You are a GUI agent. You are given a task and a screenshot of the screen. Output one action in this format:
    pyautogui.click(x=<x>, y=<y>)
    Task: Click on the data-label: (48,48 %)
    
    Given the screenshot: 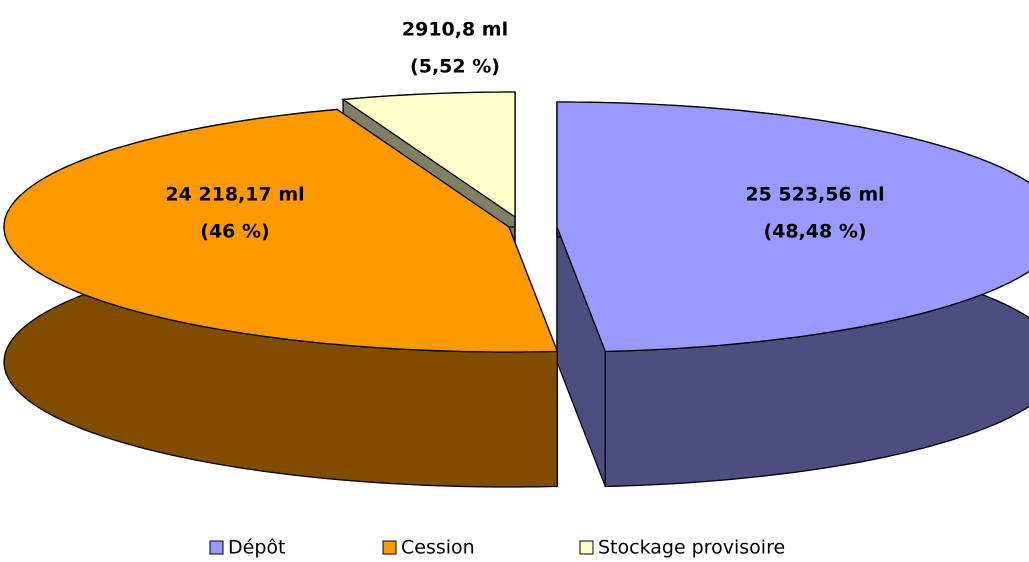 What is the action you would take?
    pyautogui.click(x=814, y=232)
    